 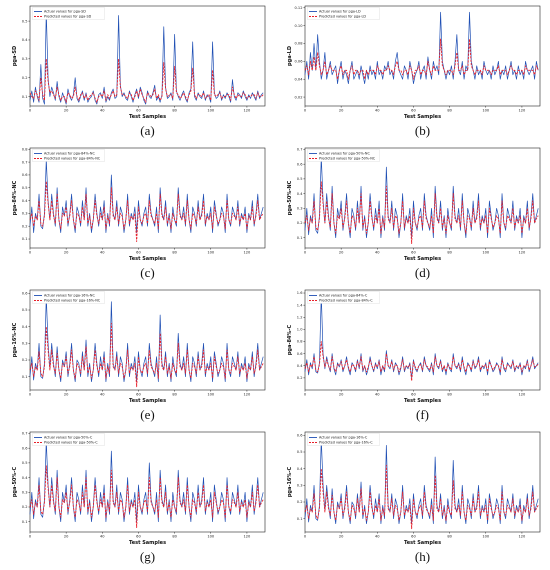 What do you see at coordinates (65, 12) in the screenshot?
I see `legend-entry: Actual values for pga-SD` at bounding box center [65, 12].